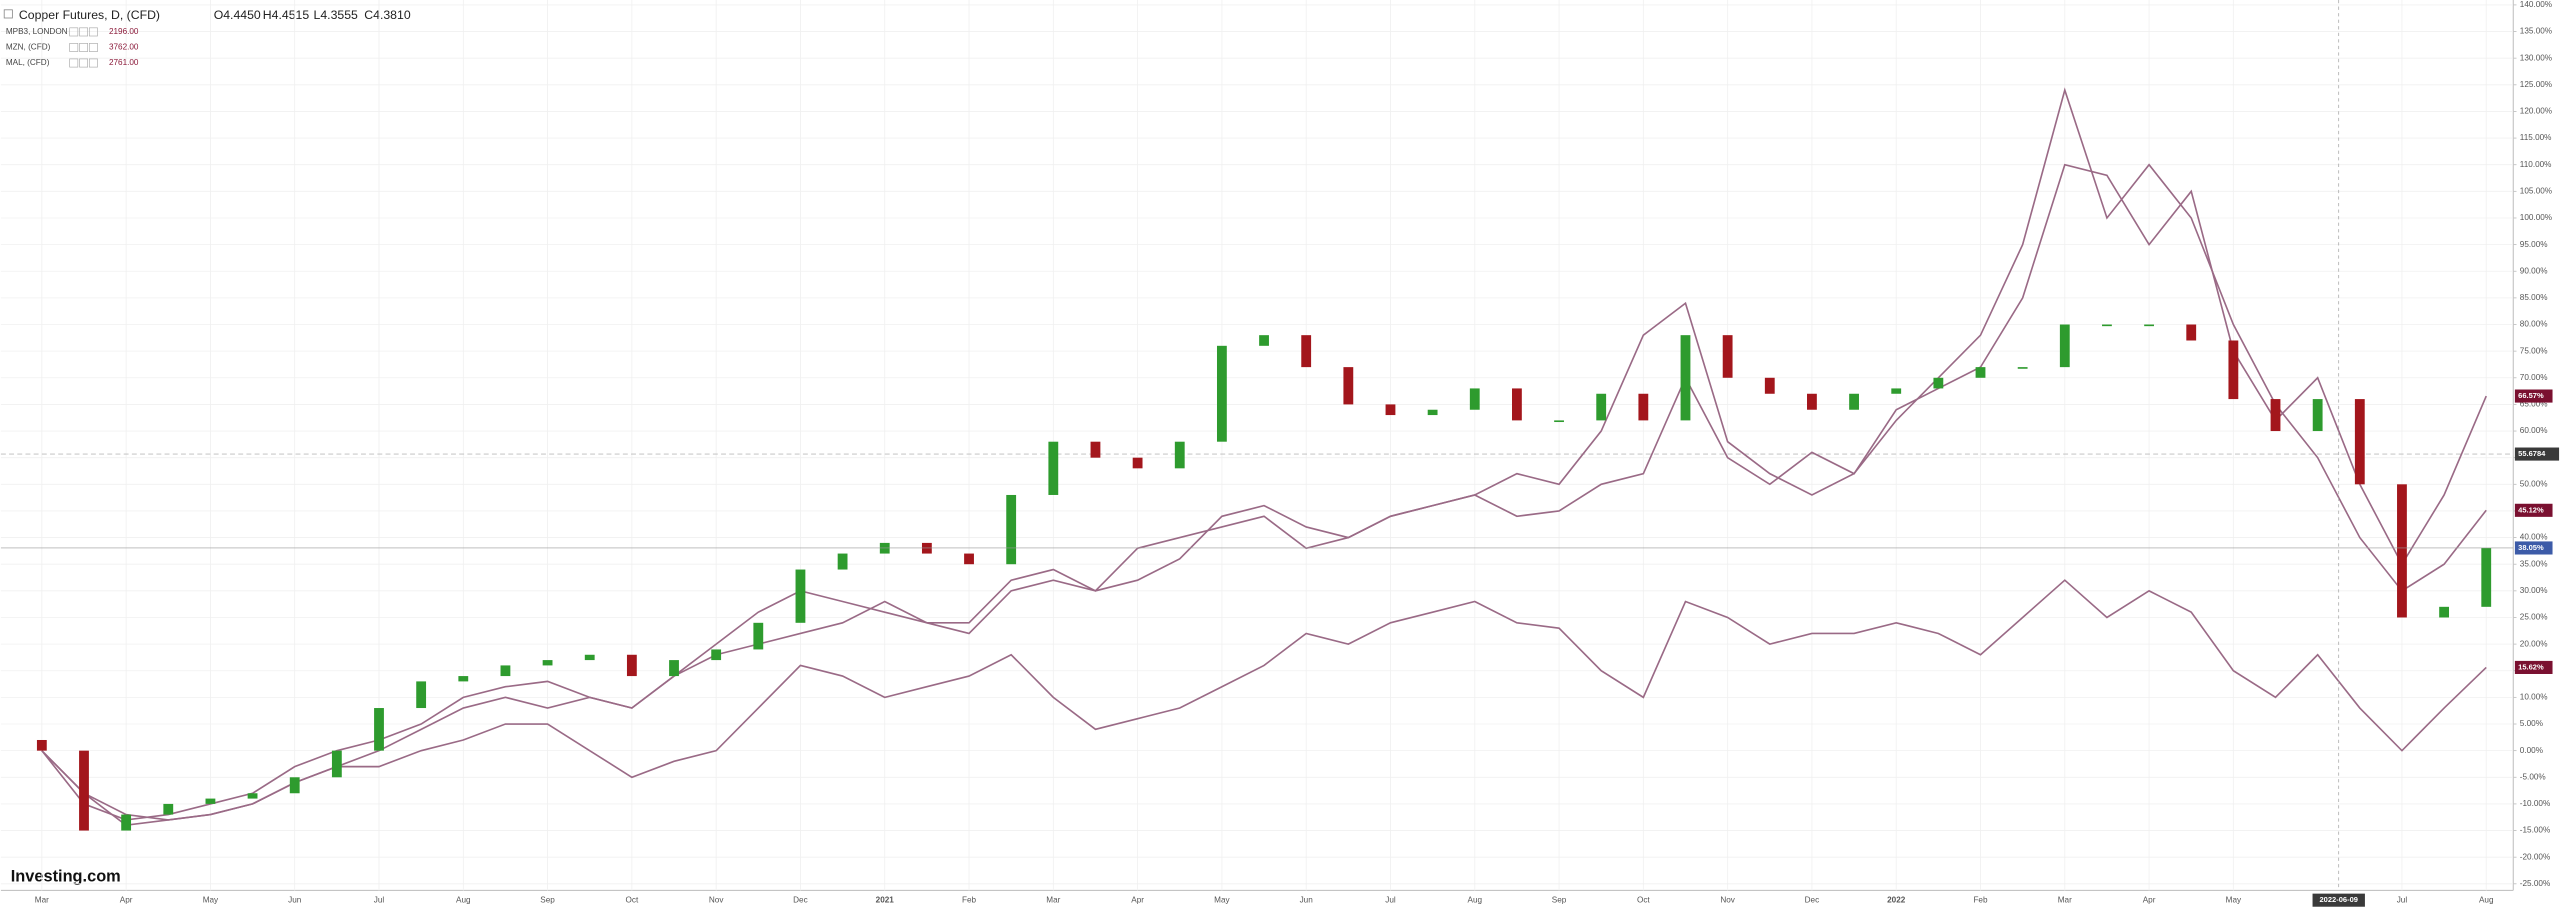 This screenshot has height=910, width=2560. I want to click on y-tick-label: 140.00%, so click(2536, 4).